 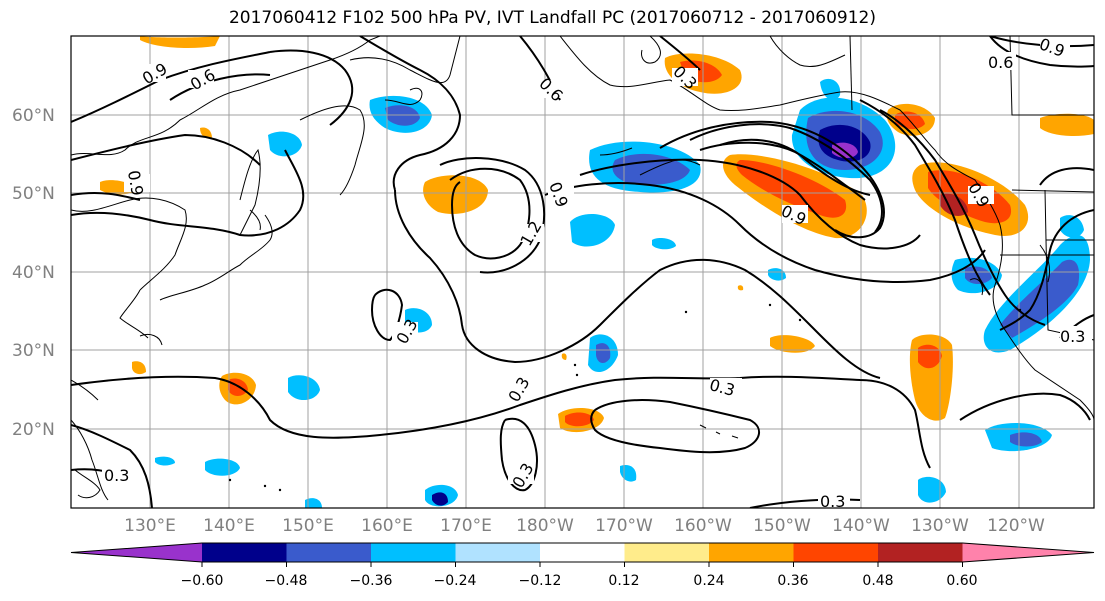 What do you see at coordinates (33, 430) in the screenshot?
I see `lat-label: 20°N` at bounding box center [33, 430].